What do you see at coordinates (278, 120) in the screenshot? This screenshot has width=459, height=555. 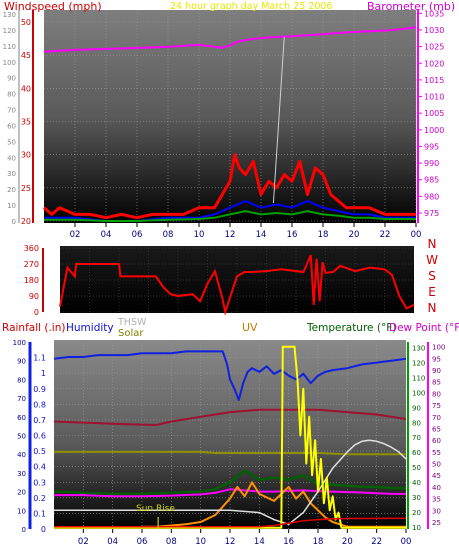 I see `wind-spike-line` at bounding box center [278, 120].